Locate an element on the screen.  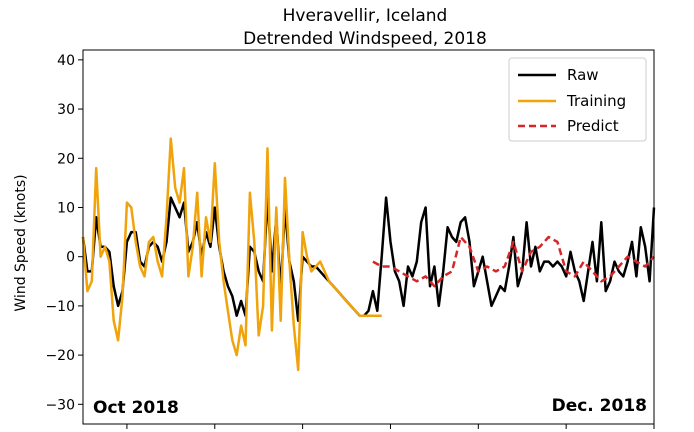
y-ticks-group: 40 30 20 10 0 −10 −20 −30 is located at coordinates (64, 233).